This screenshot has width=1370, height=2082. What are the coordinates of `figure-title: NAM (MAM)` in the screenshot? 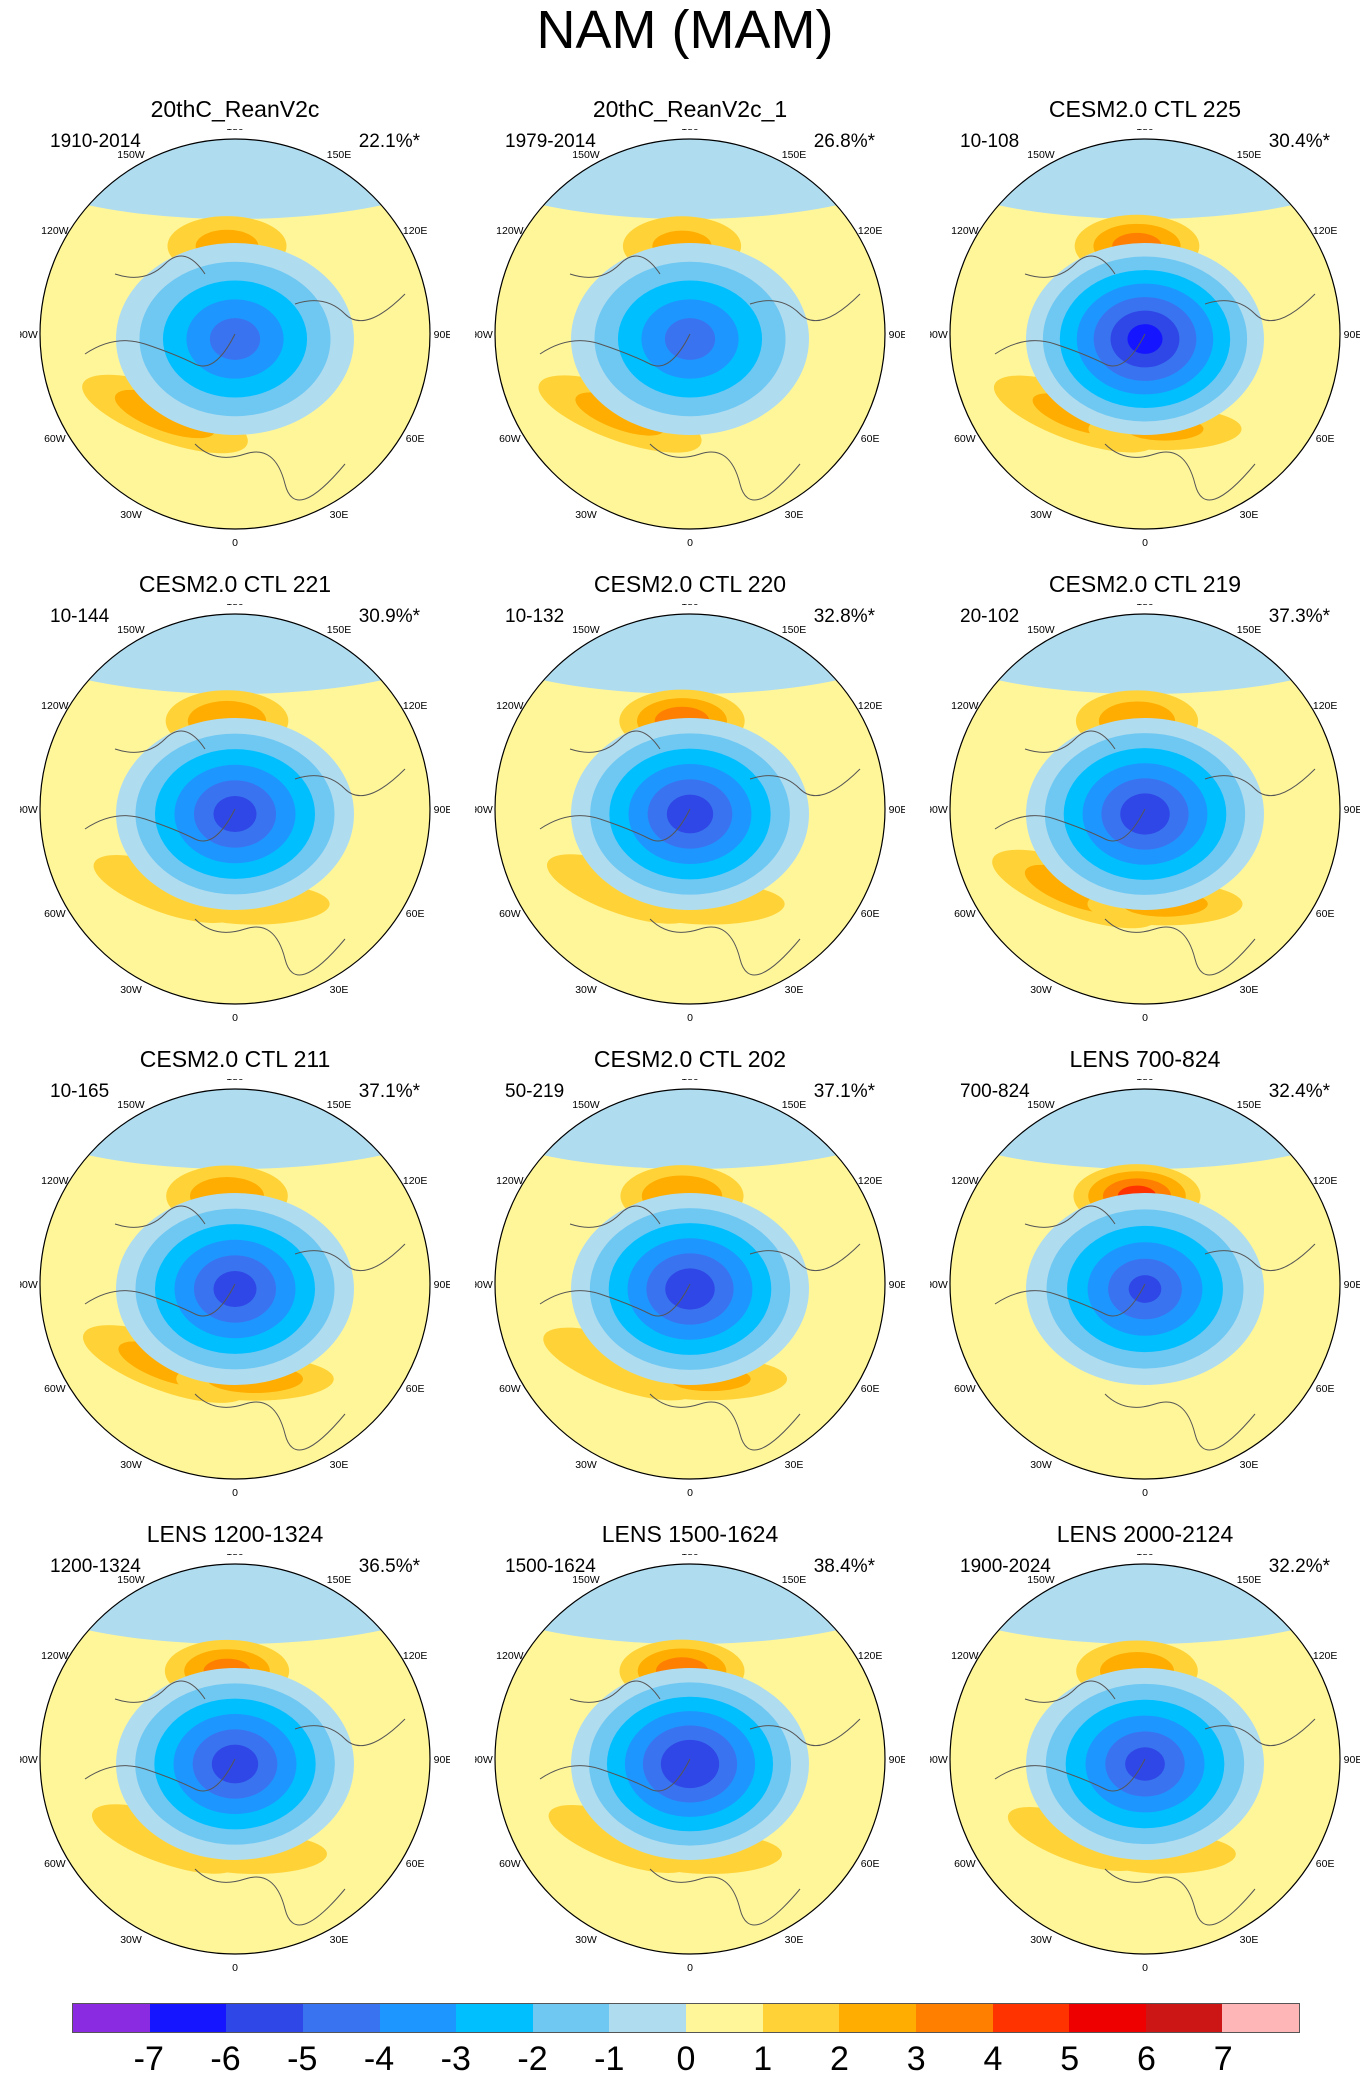 It's located at (685, 30).